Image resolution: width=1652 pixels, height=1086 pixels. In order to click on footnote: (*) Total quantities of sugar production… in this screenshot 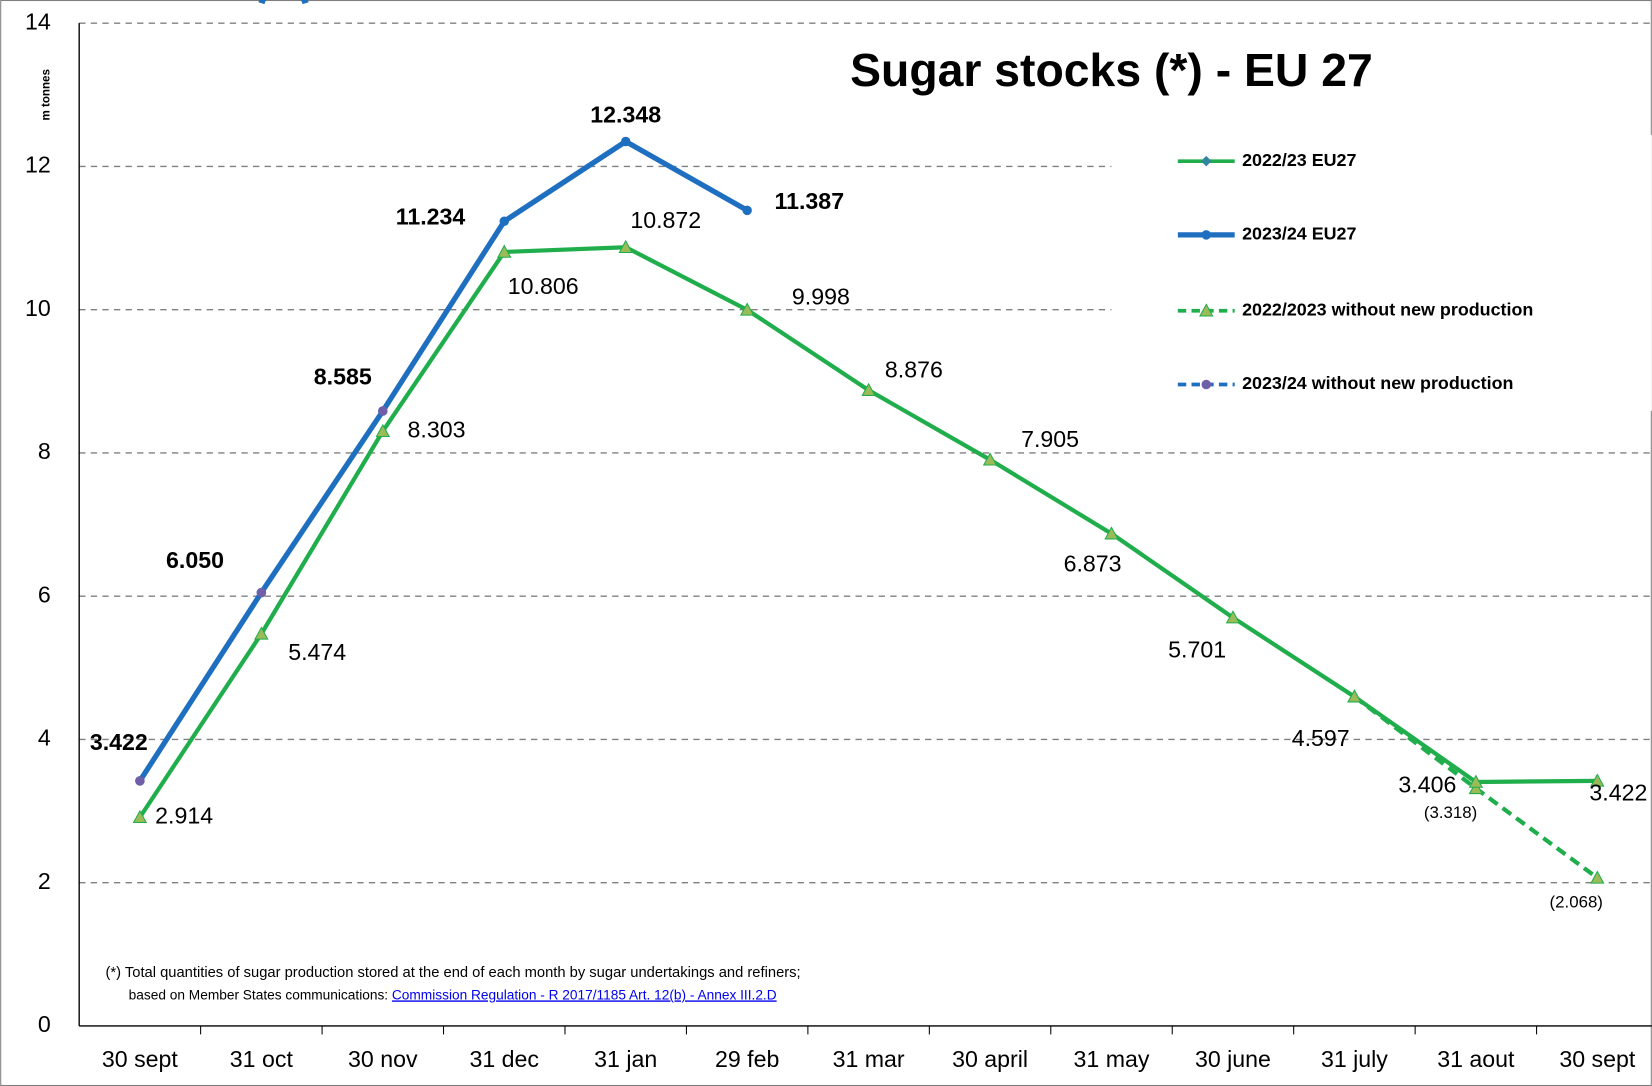, I will do `click(453, 973)`.